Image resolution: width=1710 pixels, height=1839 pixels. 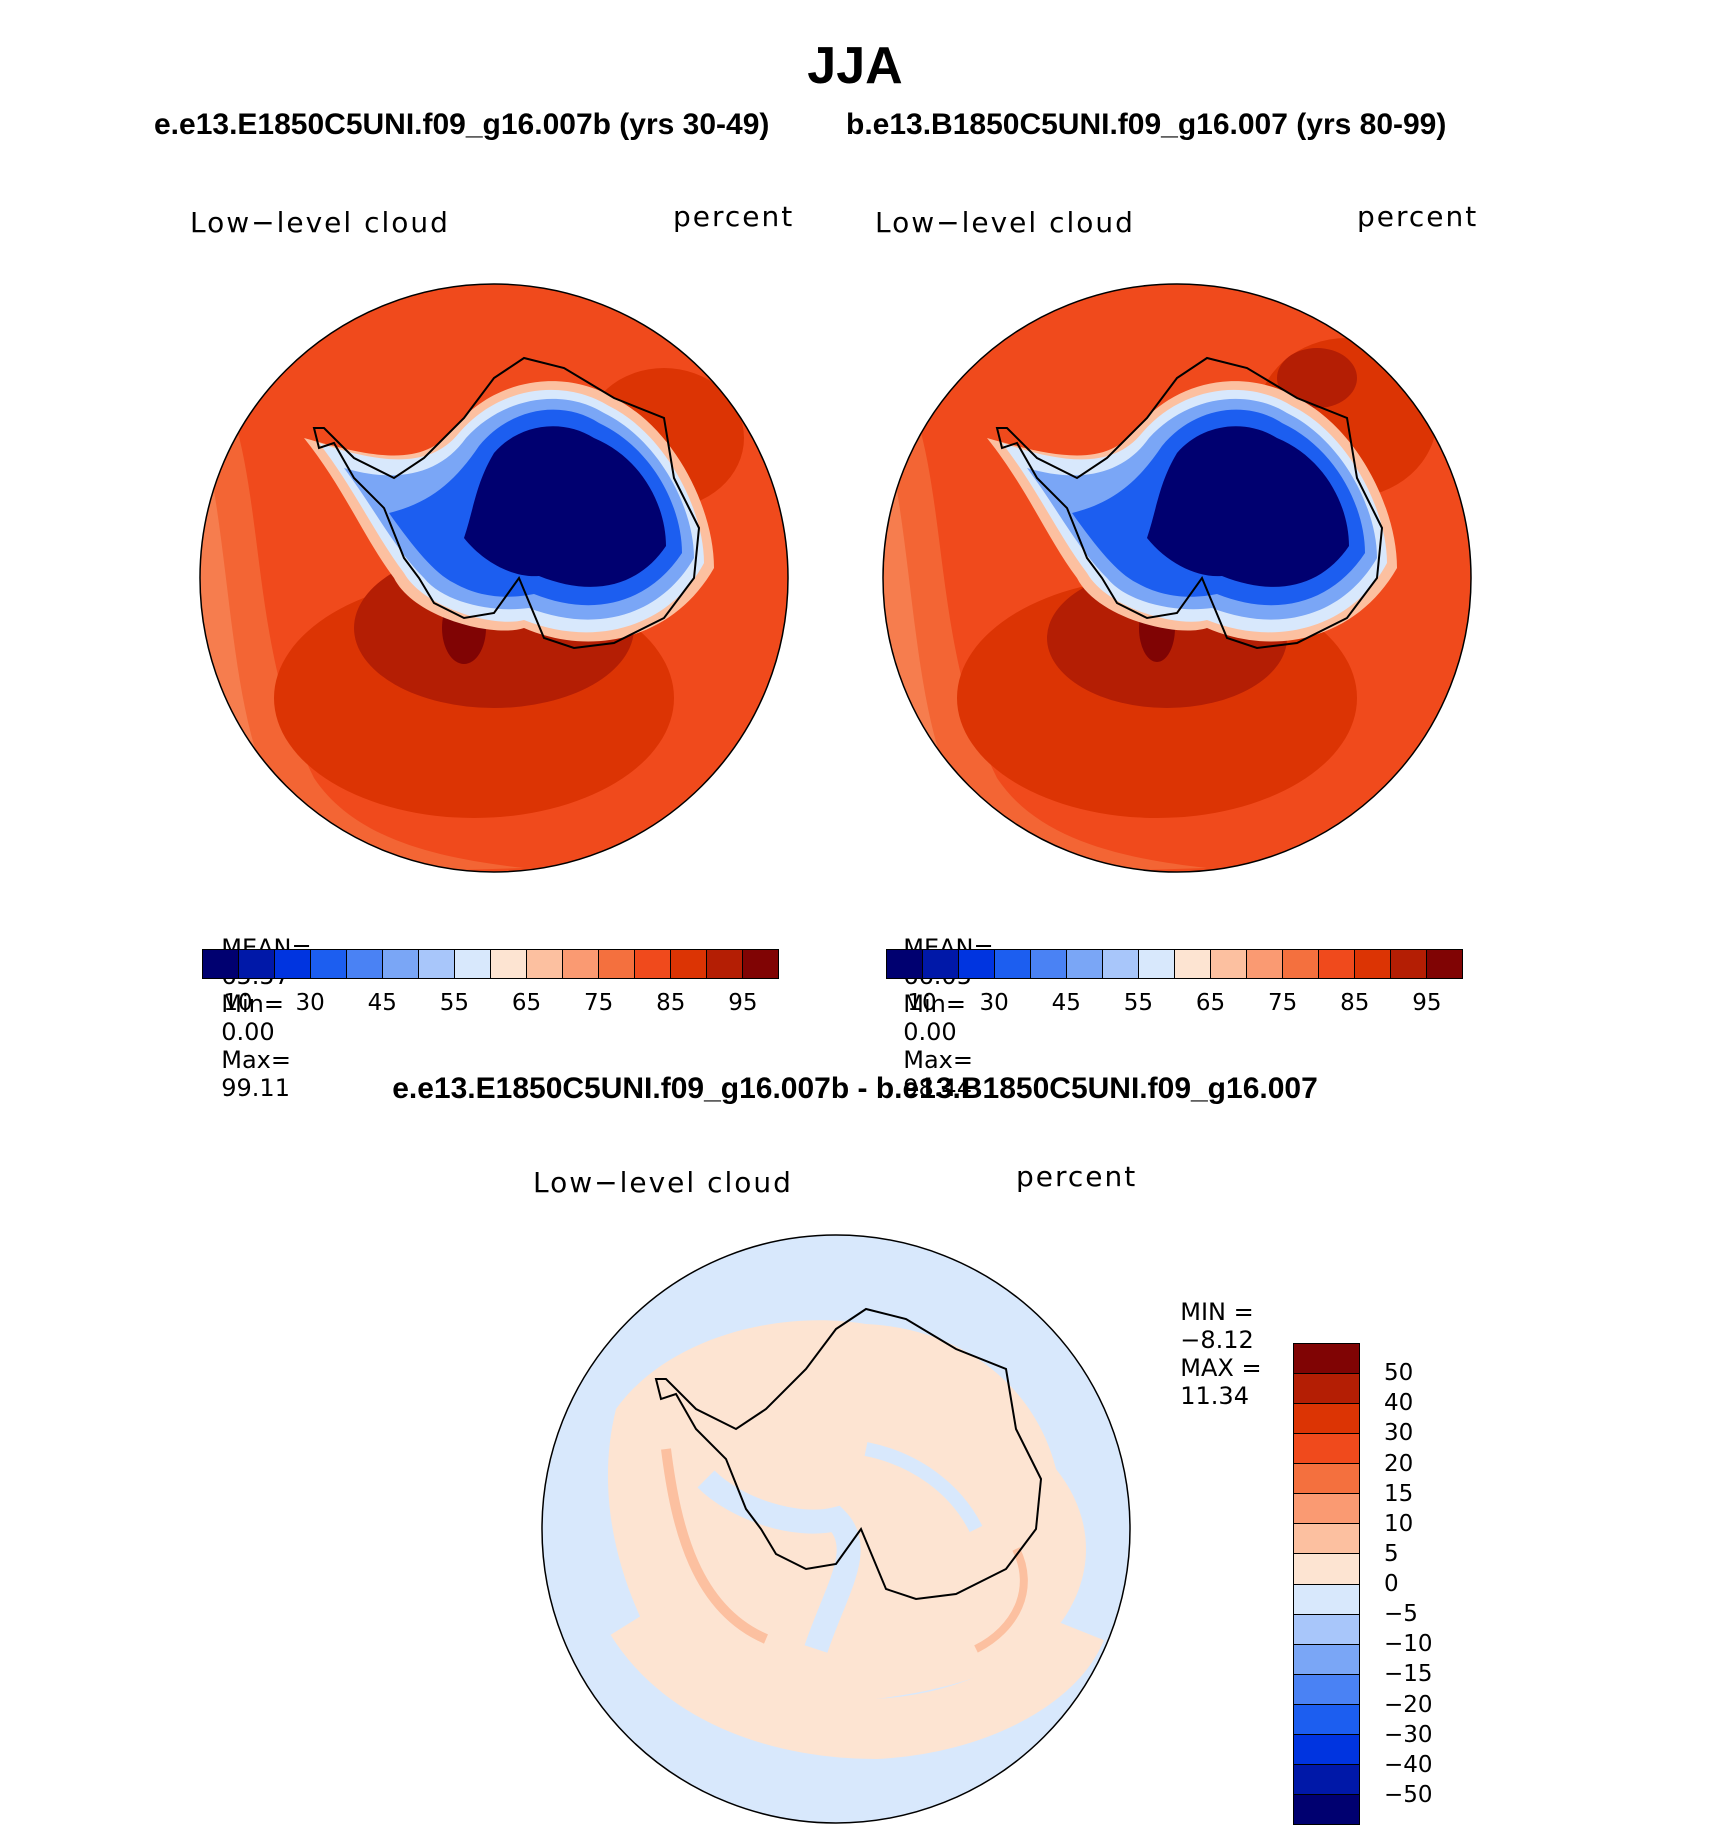 What do you see at coordinates (1077, 1176) in the screenshot?
I see `diff-units: percent` at bounding box center [1077, 1176].